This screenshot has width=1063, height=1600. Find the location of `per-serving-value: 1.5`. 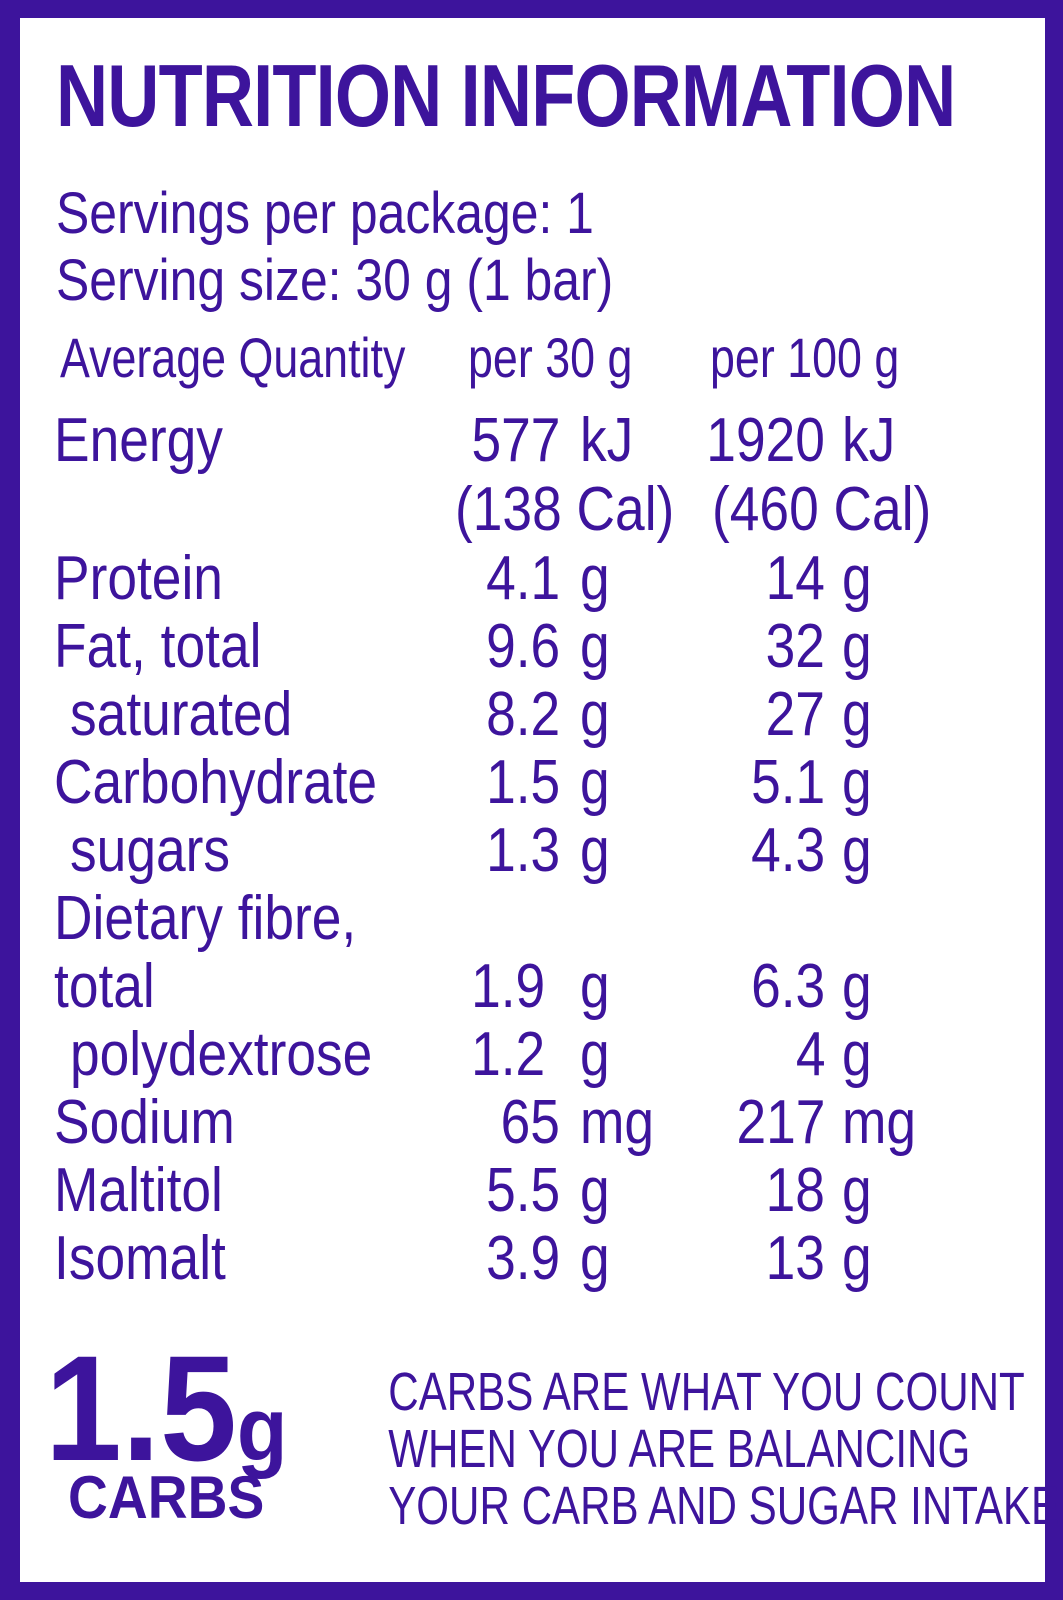

per-serving-value: 1.5 is located at coordinates (522, 782).